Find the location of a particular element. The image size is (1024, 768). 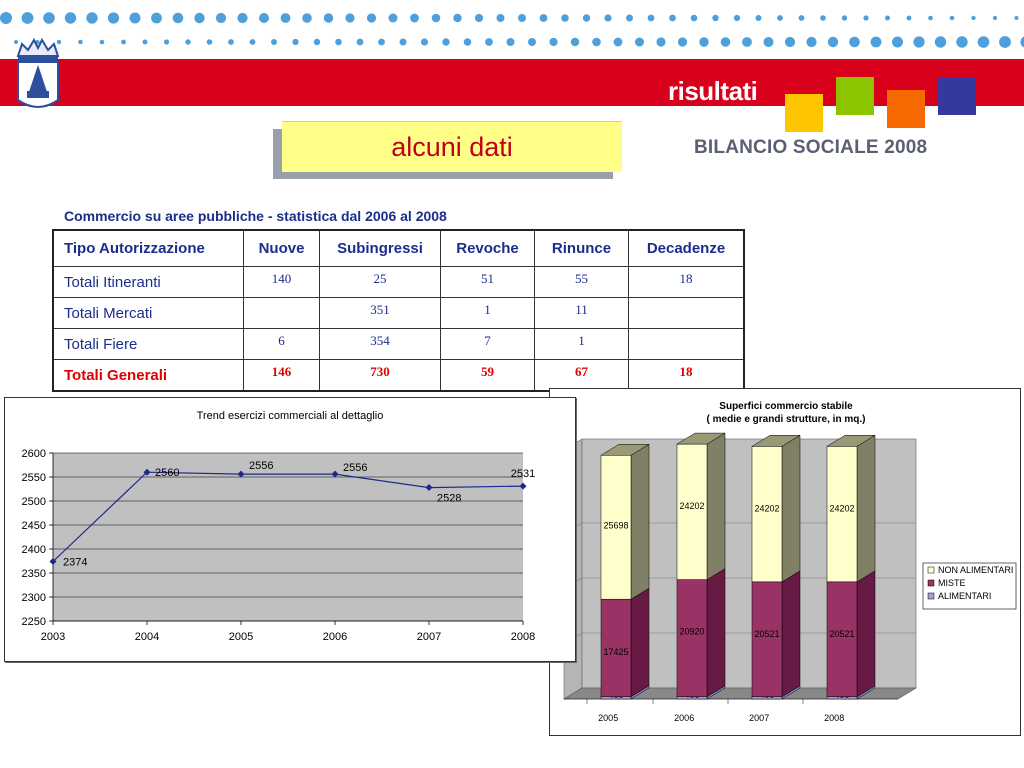

table-row: Totali Fiere 6 354 7 1 is located at coordinates (398, 344).